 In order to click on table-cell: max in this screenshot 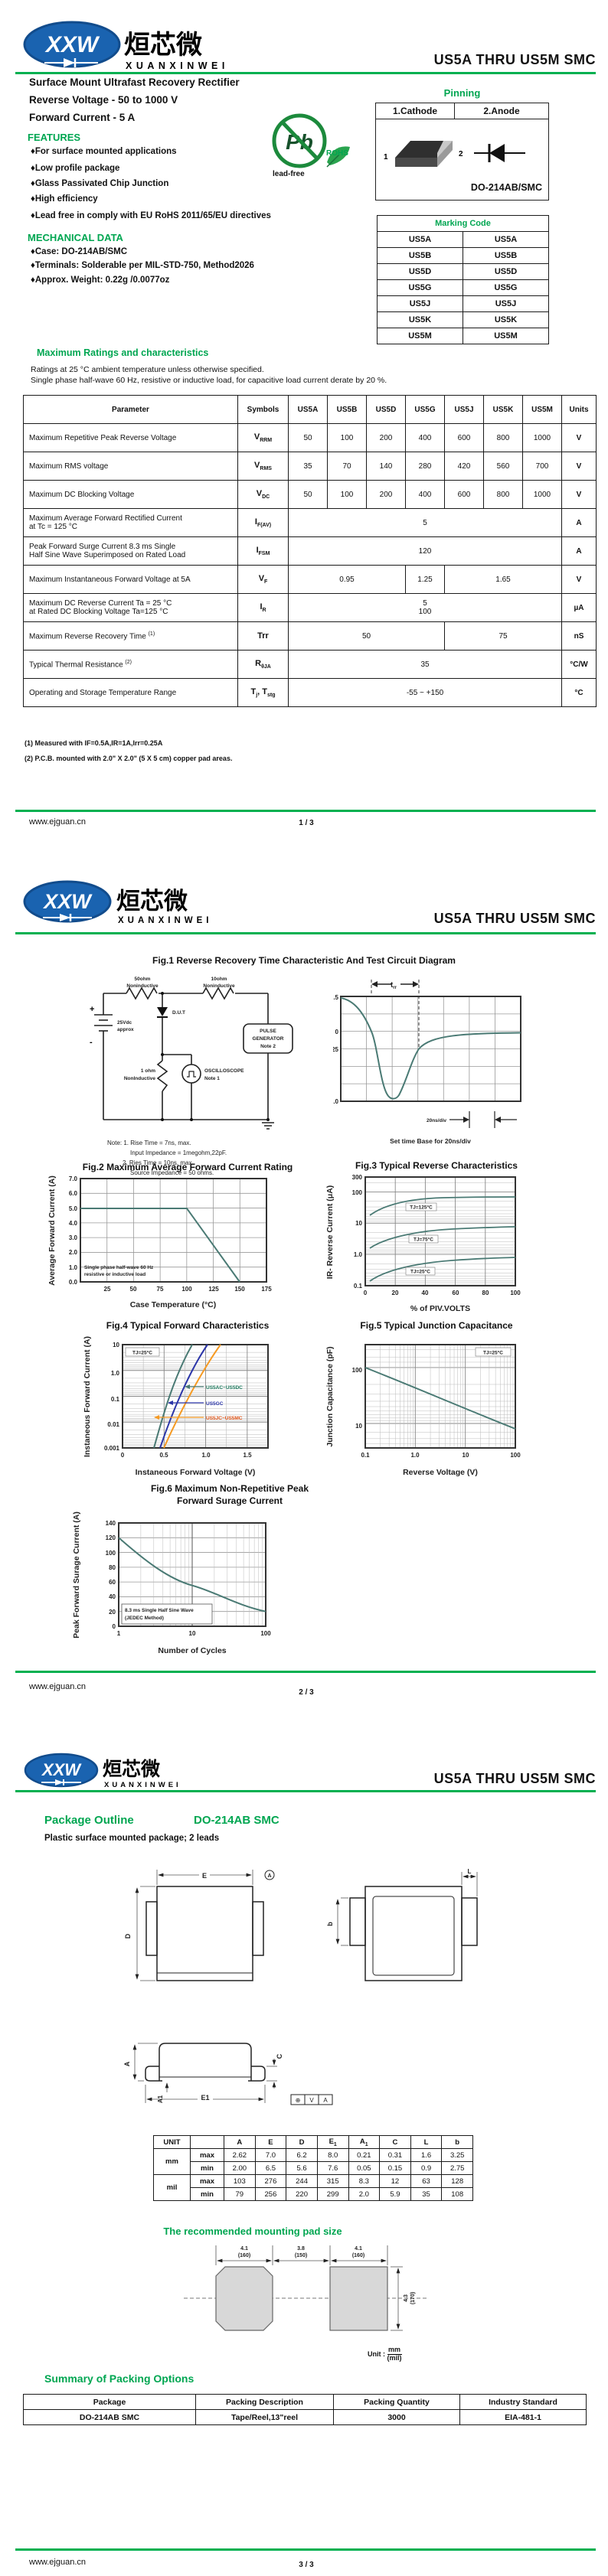, I will do `click(207, 2155)`.